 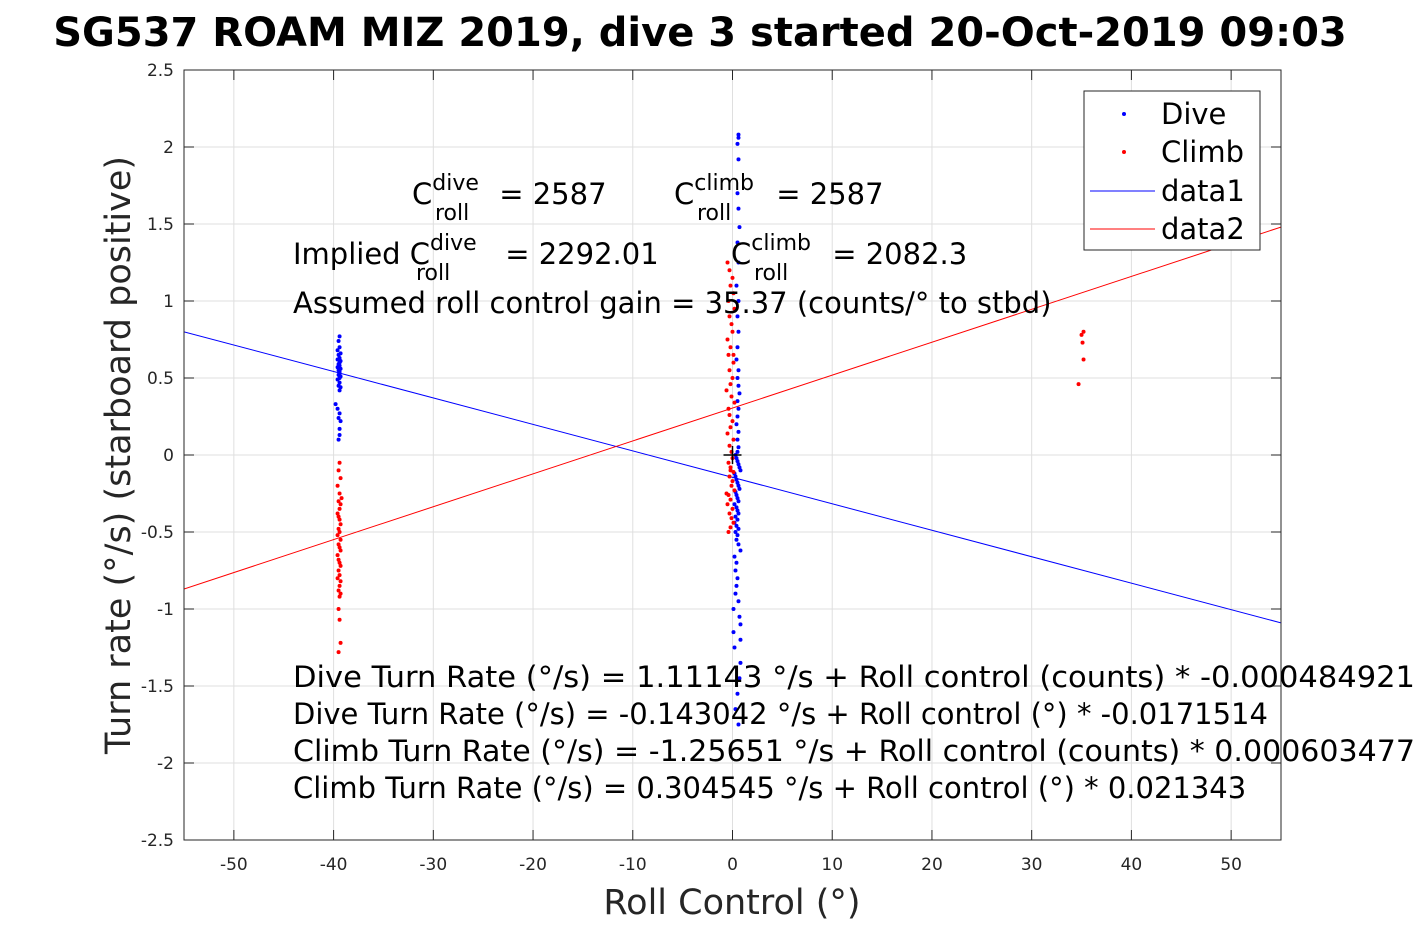 I want to click on legend-box, so click(x=1172, y=170).